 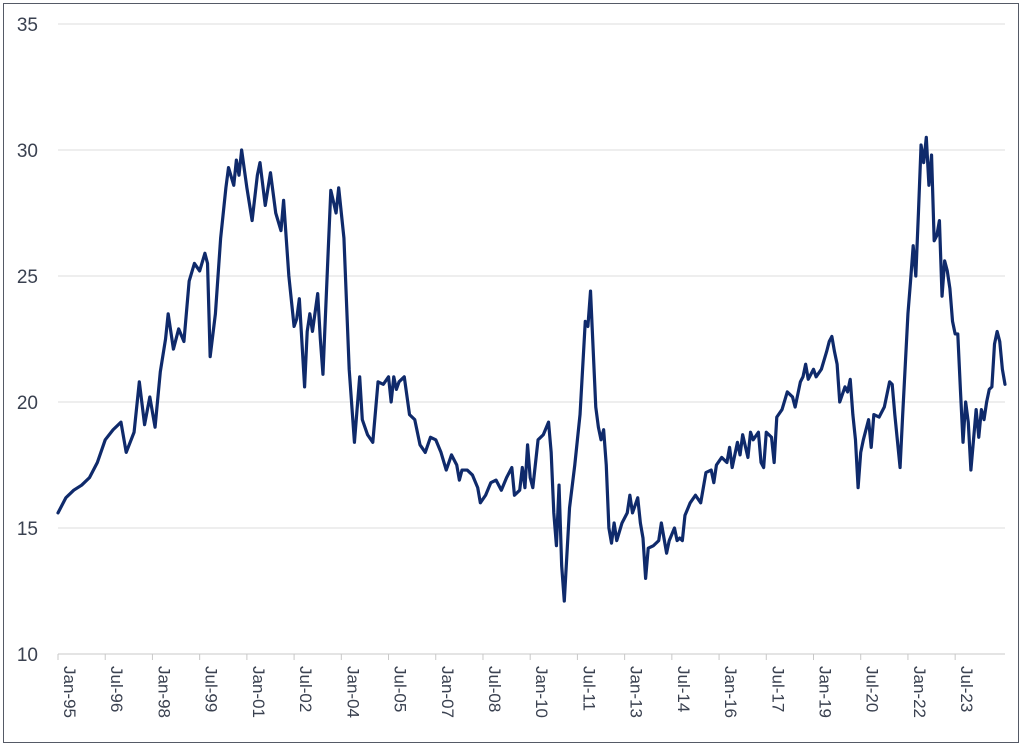 What do you see at coordinates (636, 692) in the screenshot?
I see `x-tick-label: Jan-13` at bounding box center [636, 692].